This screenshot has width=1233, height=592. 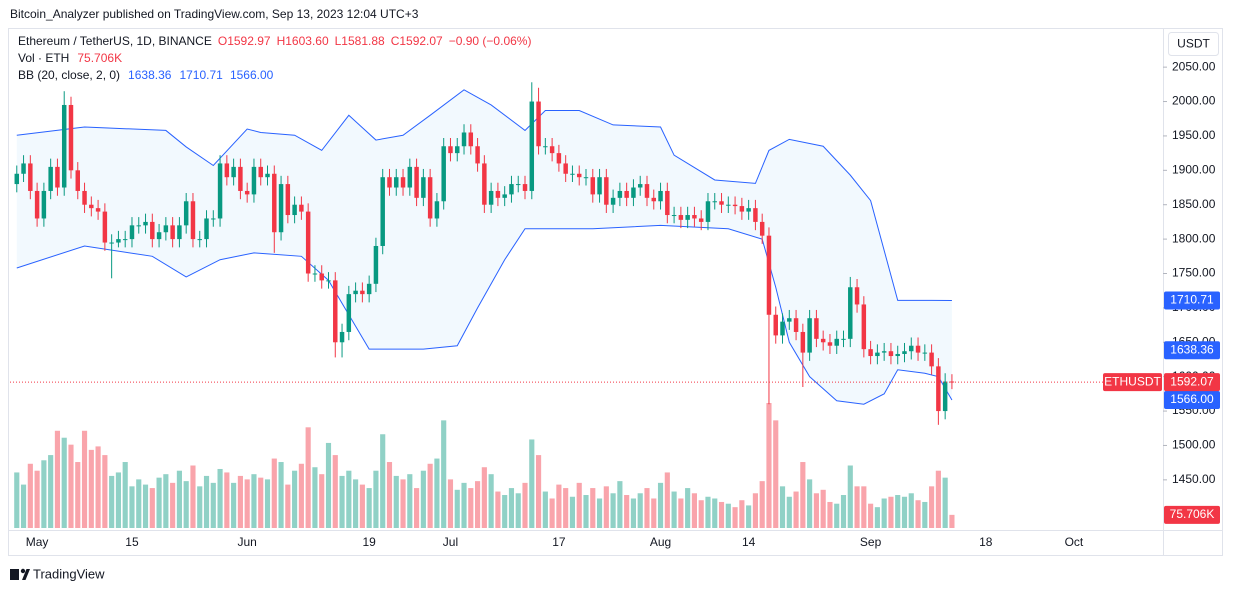 I want to click on bb-basis-value: 1638.36, so click(x=150, y=75).